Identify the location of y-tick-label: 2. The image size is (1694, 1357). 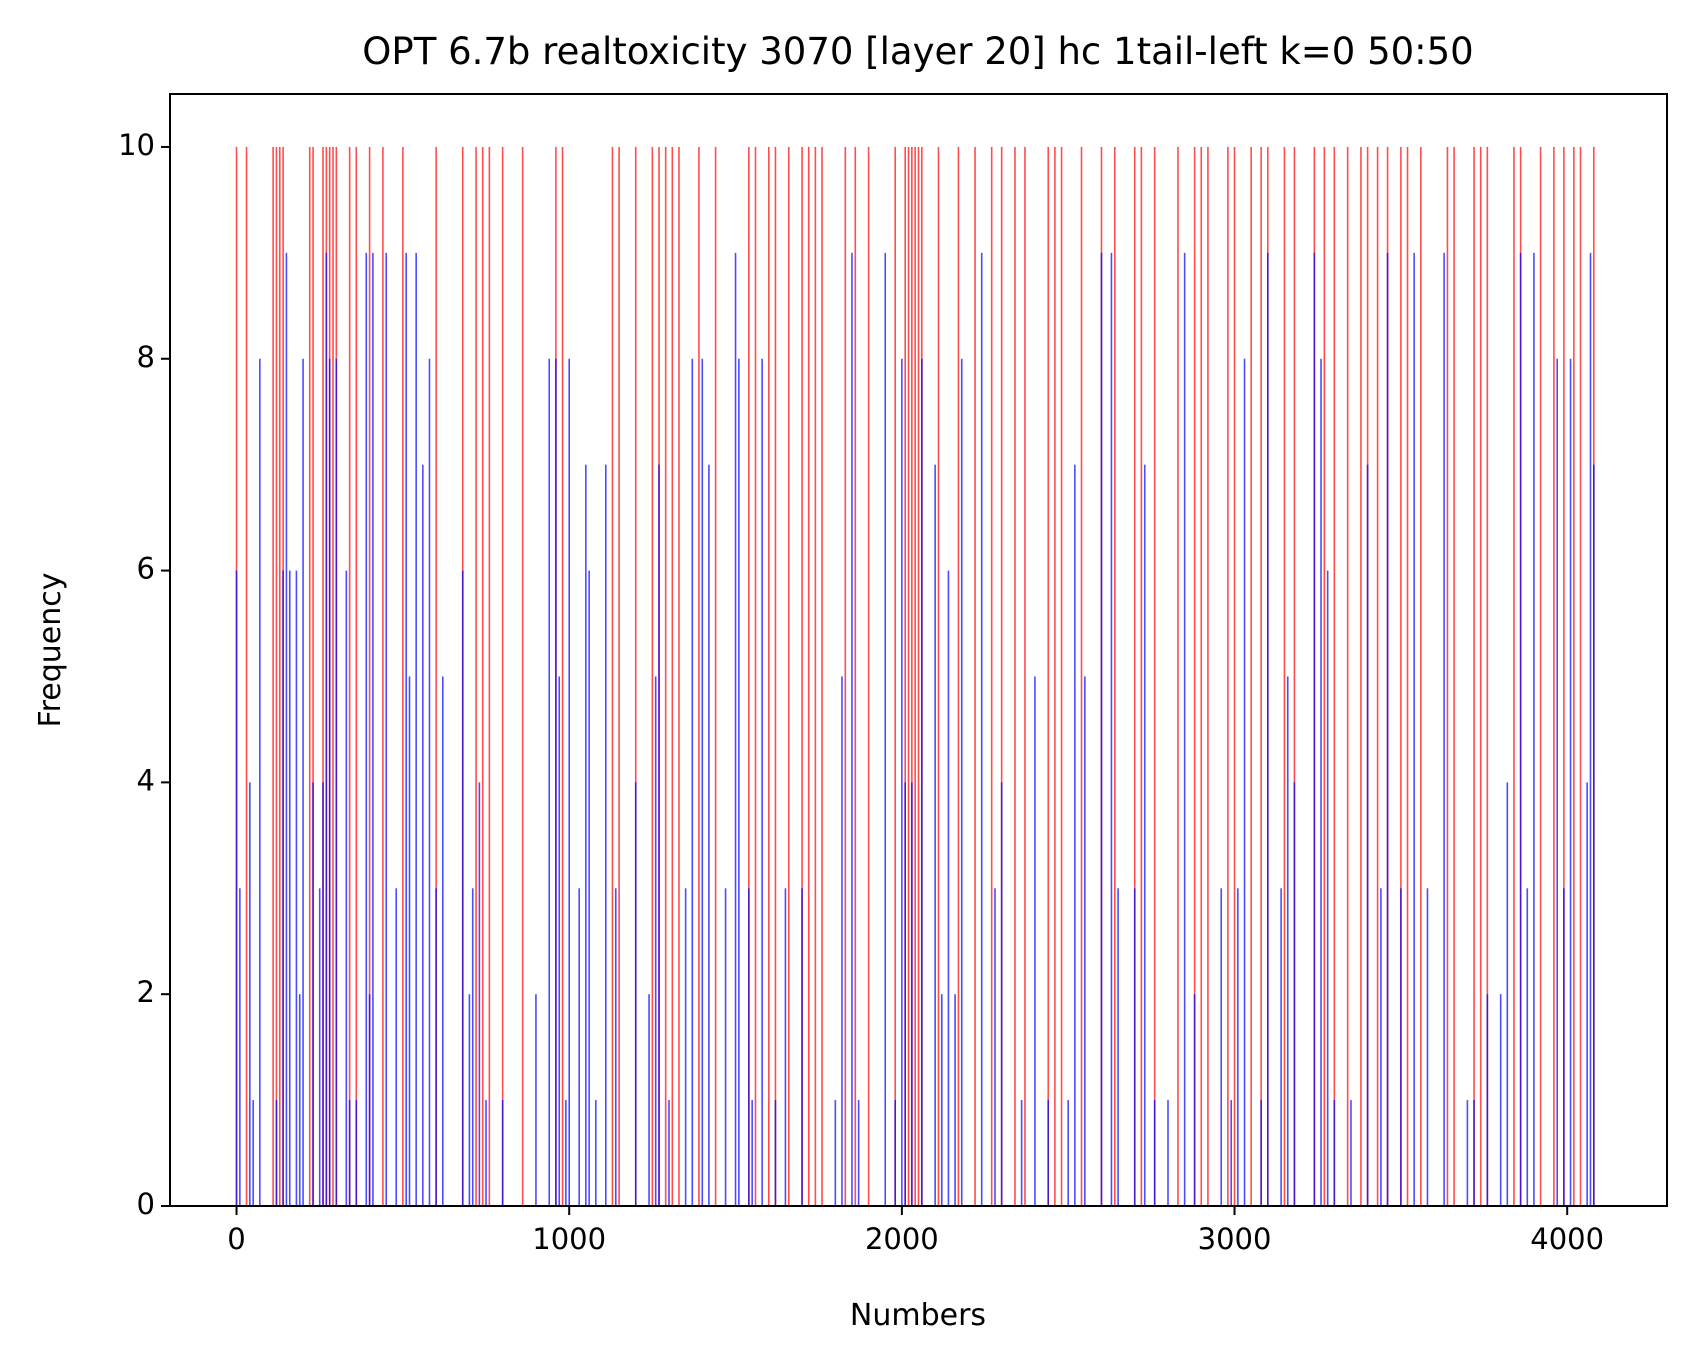
(146, 992).